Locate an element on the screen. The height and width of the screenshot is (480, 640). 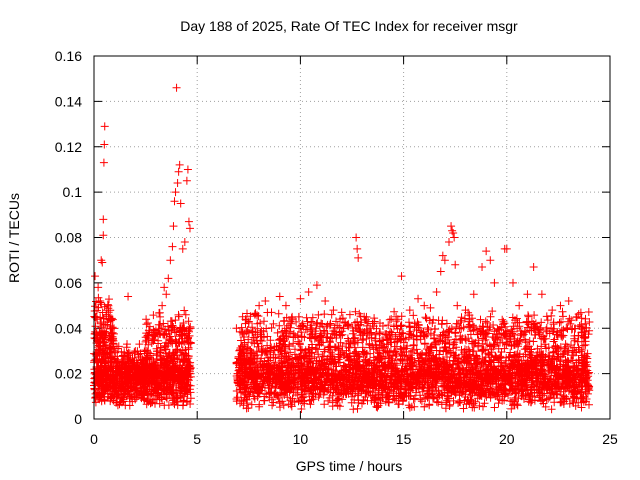
x-tick-label: 25 is located at coordinates (610, 439).